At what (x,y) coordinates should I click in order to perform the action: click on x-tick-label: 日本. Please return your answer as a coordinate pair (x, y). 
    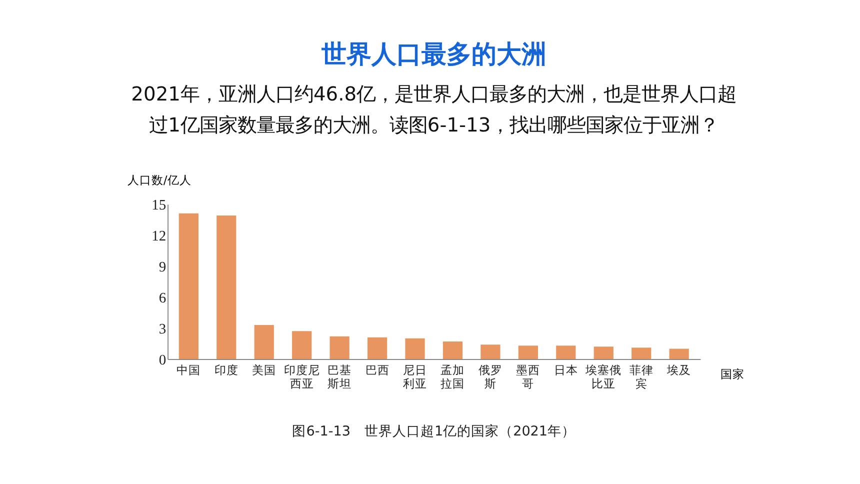
    Looking at the image, I should click on (566, 370).